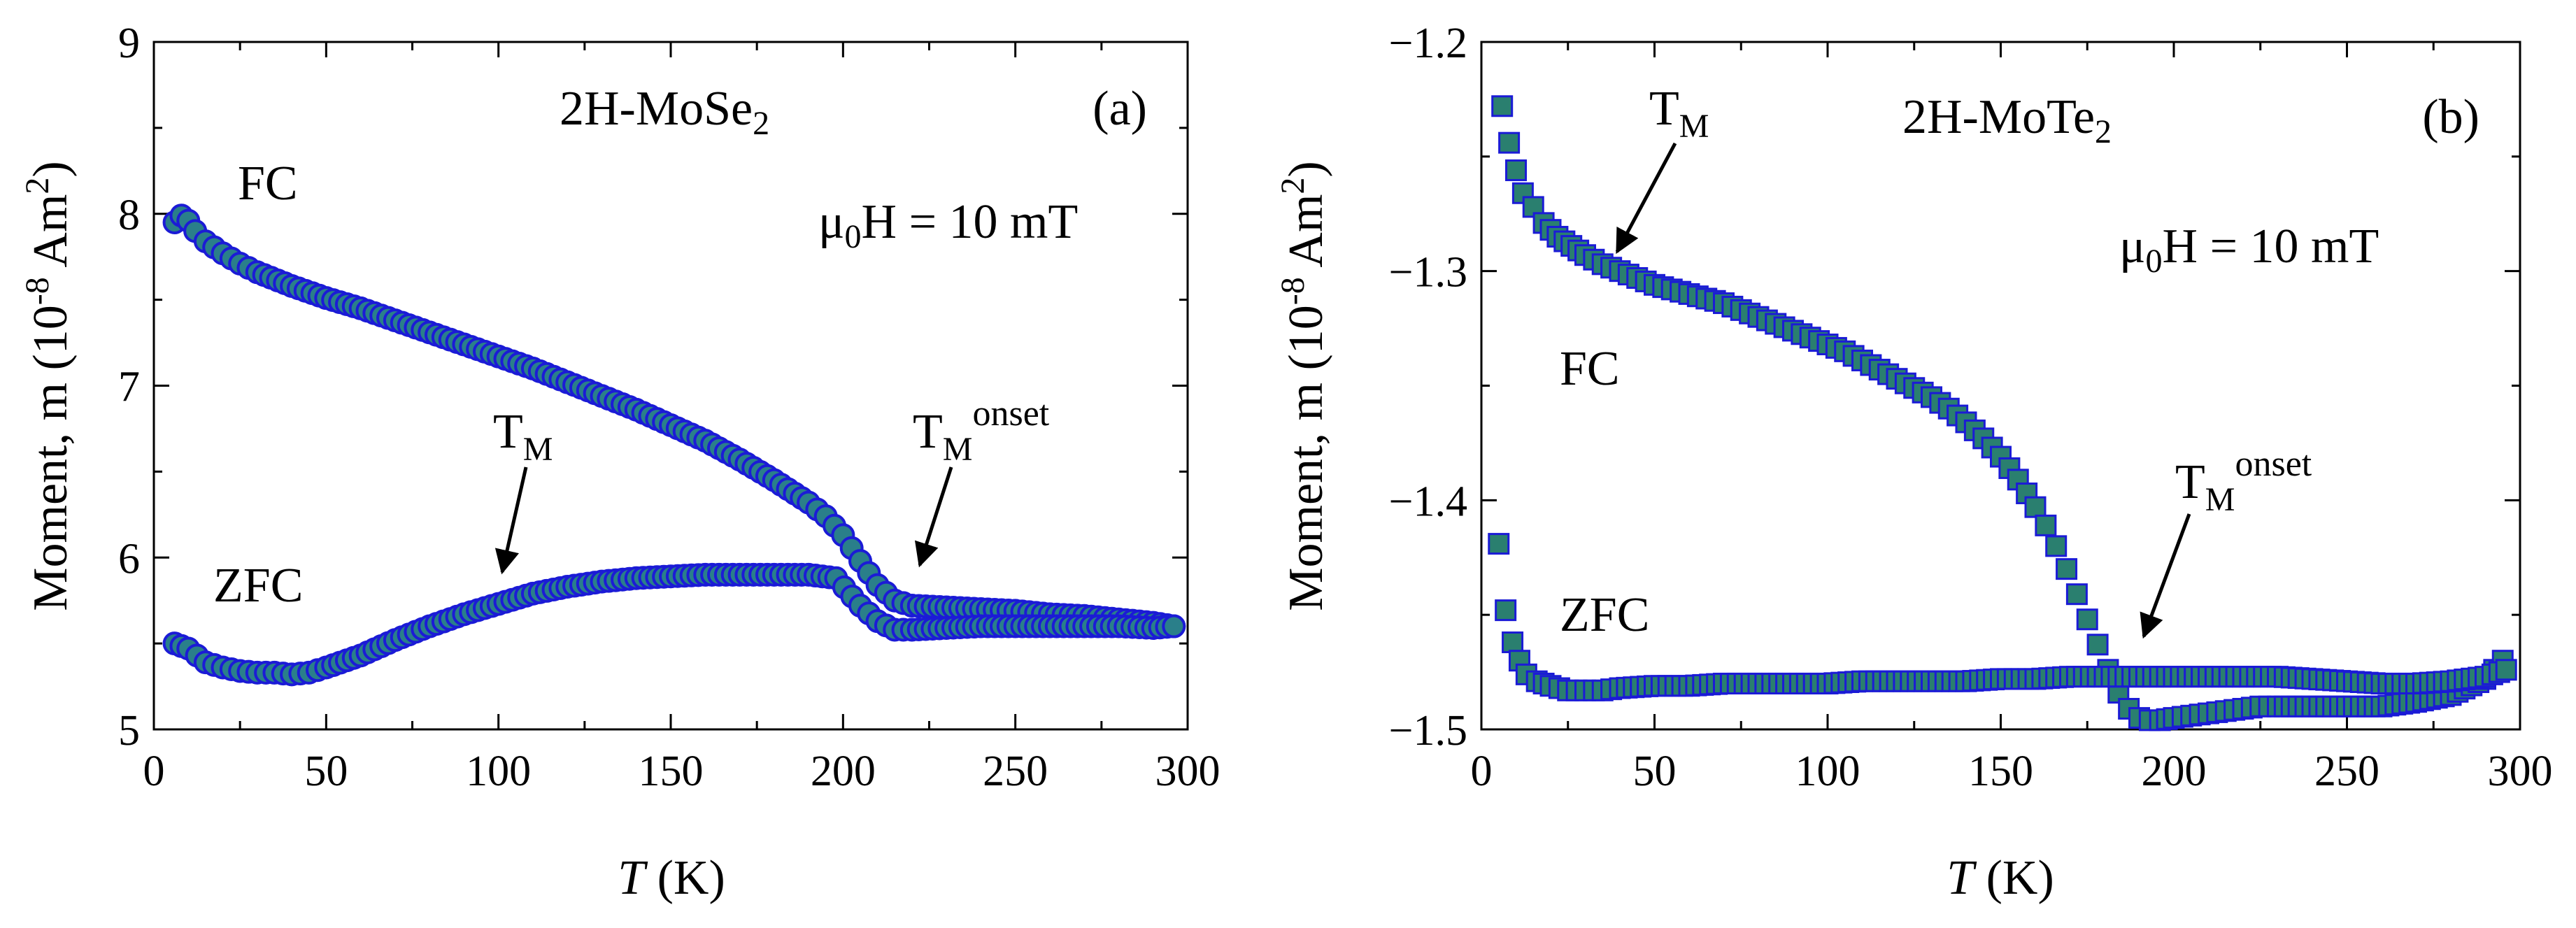 The height and width of the screenshot is (928, 2576). Describe the element at coordinates (2243, 481) in the screenshot. I see `panel-b-tmonset-label: TMonset` at that location.